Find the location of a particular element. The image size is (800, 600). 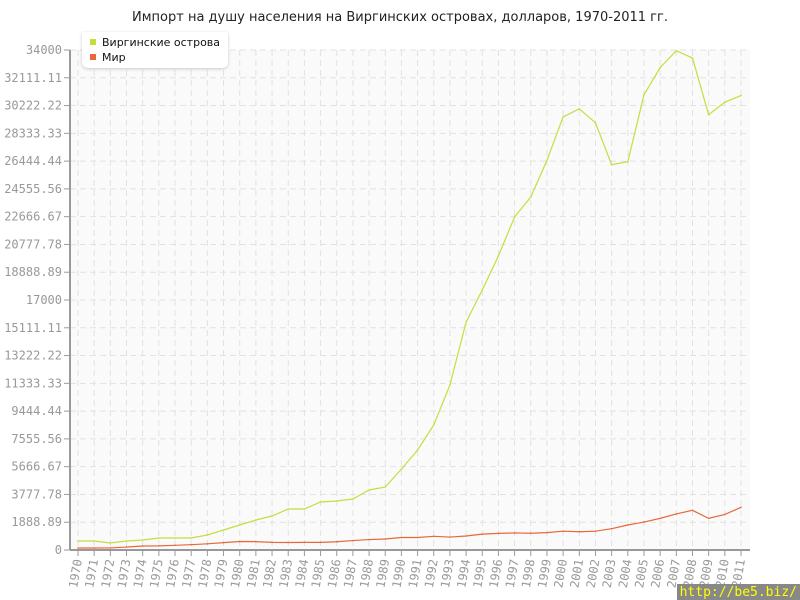

x-tick-label: 2007 is located at coordinates (673, 573).